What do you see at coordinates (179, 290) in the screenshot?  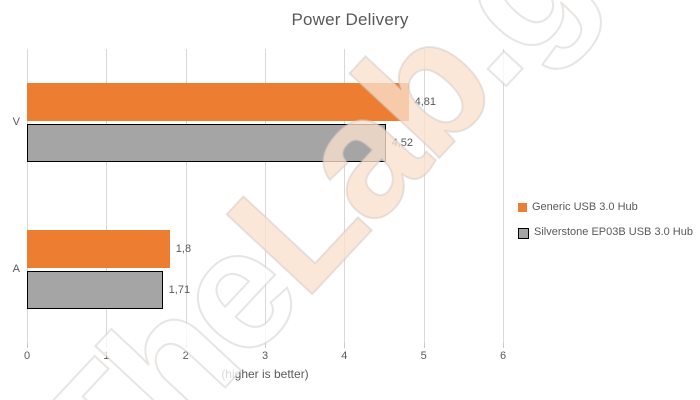 I see `value-label-silverstone-a: 1,71` at bounding box center [179, 290].